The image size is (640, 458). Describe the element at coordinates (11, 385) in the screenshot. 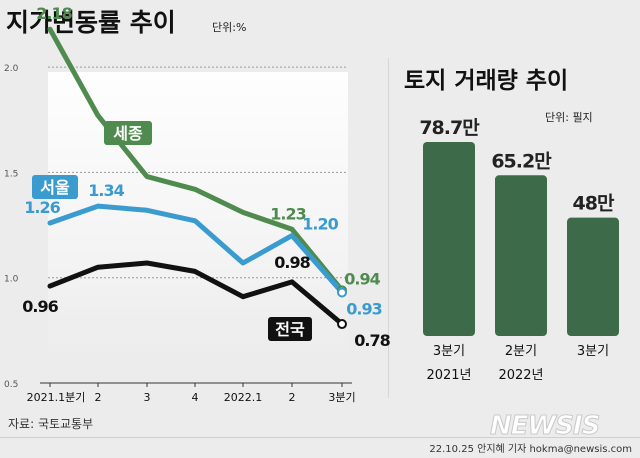

I see `y-tick-label: 0.5` at that location.